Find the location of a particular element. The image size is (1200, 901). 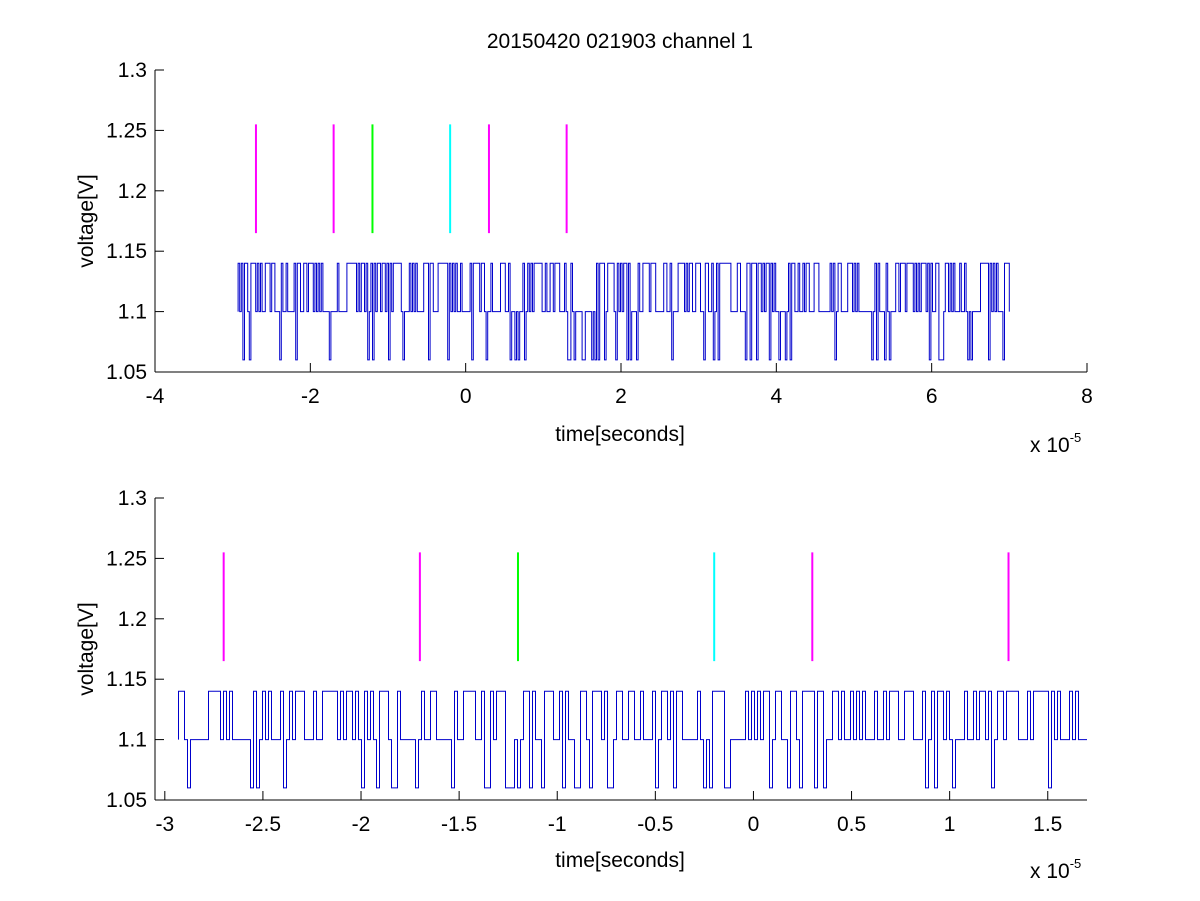

top-plot-x-tick-label: 4 is located at coordinates (776, 396).